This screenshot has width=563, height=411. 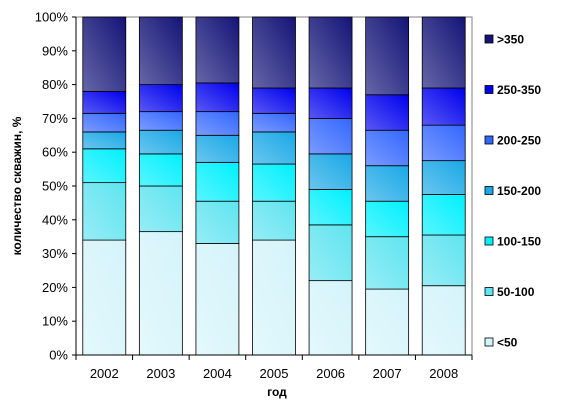 I want to click on y-tick-label: 50%, so click(x=55, y=186).